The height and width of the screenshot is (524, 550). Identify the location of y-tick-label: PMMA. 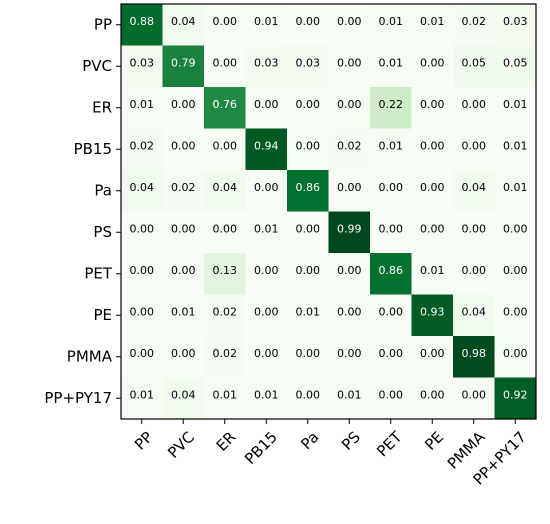
(90, 356).